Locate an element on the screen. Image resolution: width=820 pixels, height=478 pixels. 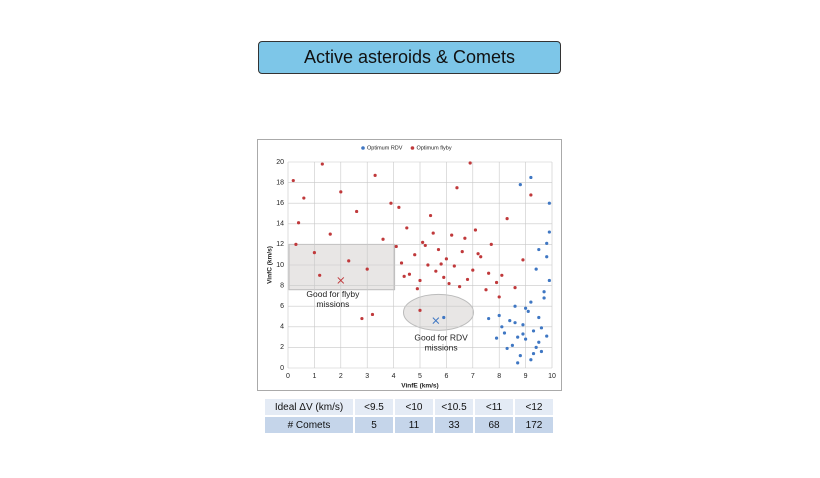
x-tick-label: 2 is located at coordinates (341, 376).